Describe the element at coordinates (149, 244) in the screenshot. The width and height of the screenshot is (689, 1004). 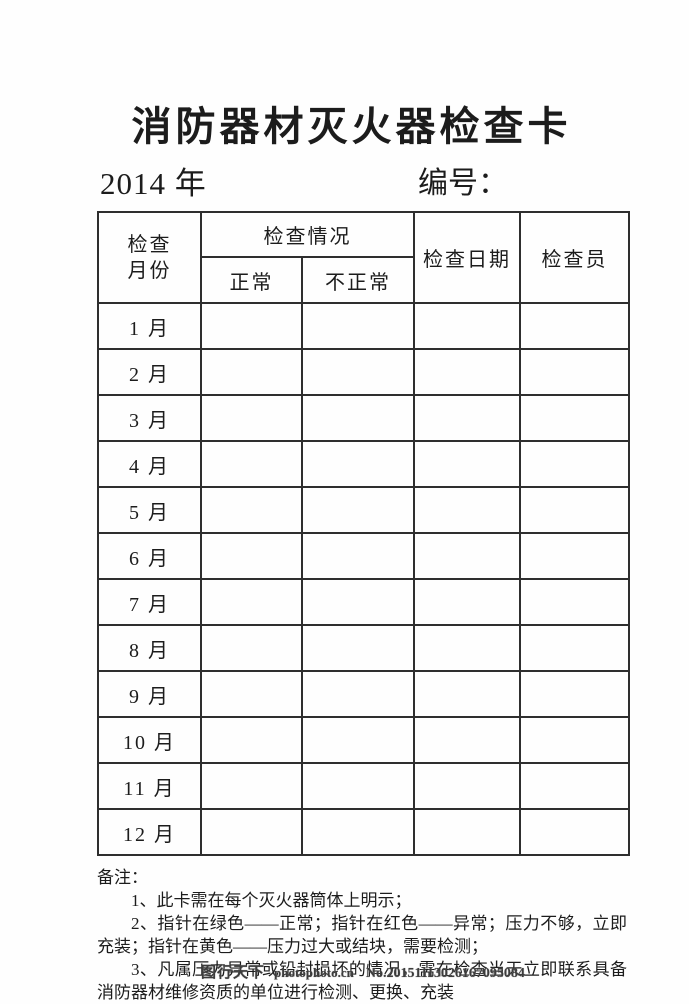
I see `column-header-month-line1: 检查` at that location.